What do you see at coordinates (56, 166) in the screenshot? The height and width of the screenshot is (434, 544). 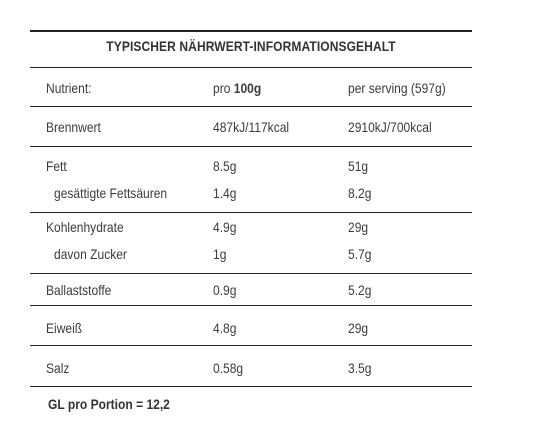 I see `nutrient-name: Fett` at bounding box center [56, 166].